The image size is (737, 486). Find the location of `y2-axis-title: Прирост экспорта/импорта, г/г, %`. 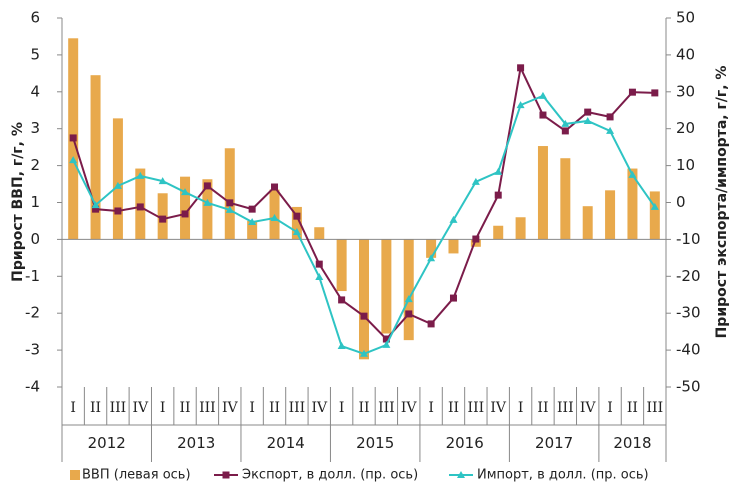

y2-axis-title: Прирост экспорта/импорта, г/г, % is located at coordinates (722, 202).